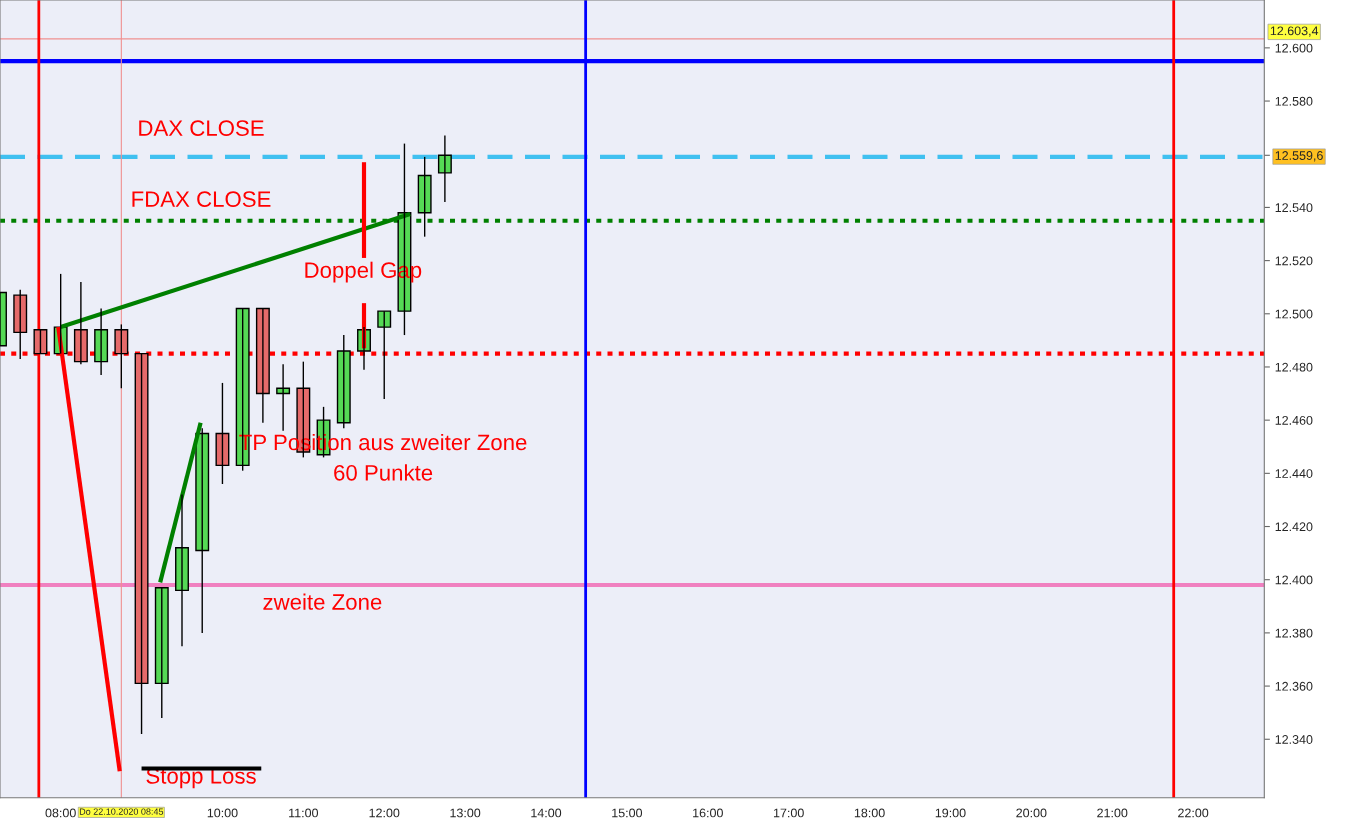 This screenshot has width=1345, height=831. What do you see at coordinates (1294, 633) in the screenshot?
I see `y-tick-label: 12.380` at bounding box center [1294, 633].